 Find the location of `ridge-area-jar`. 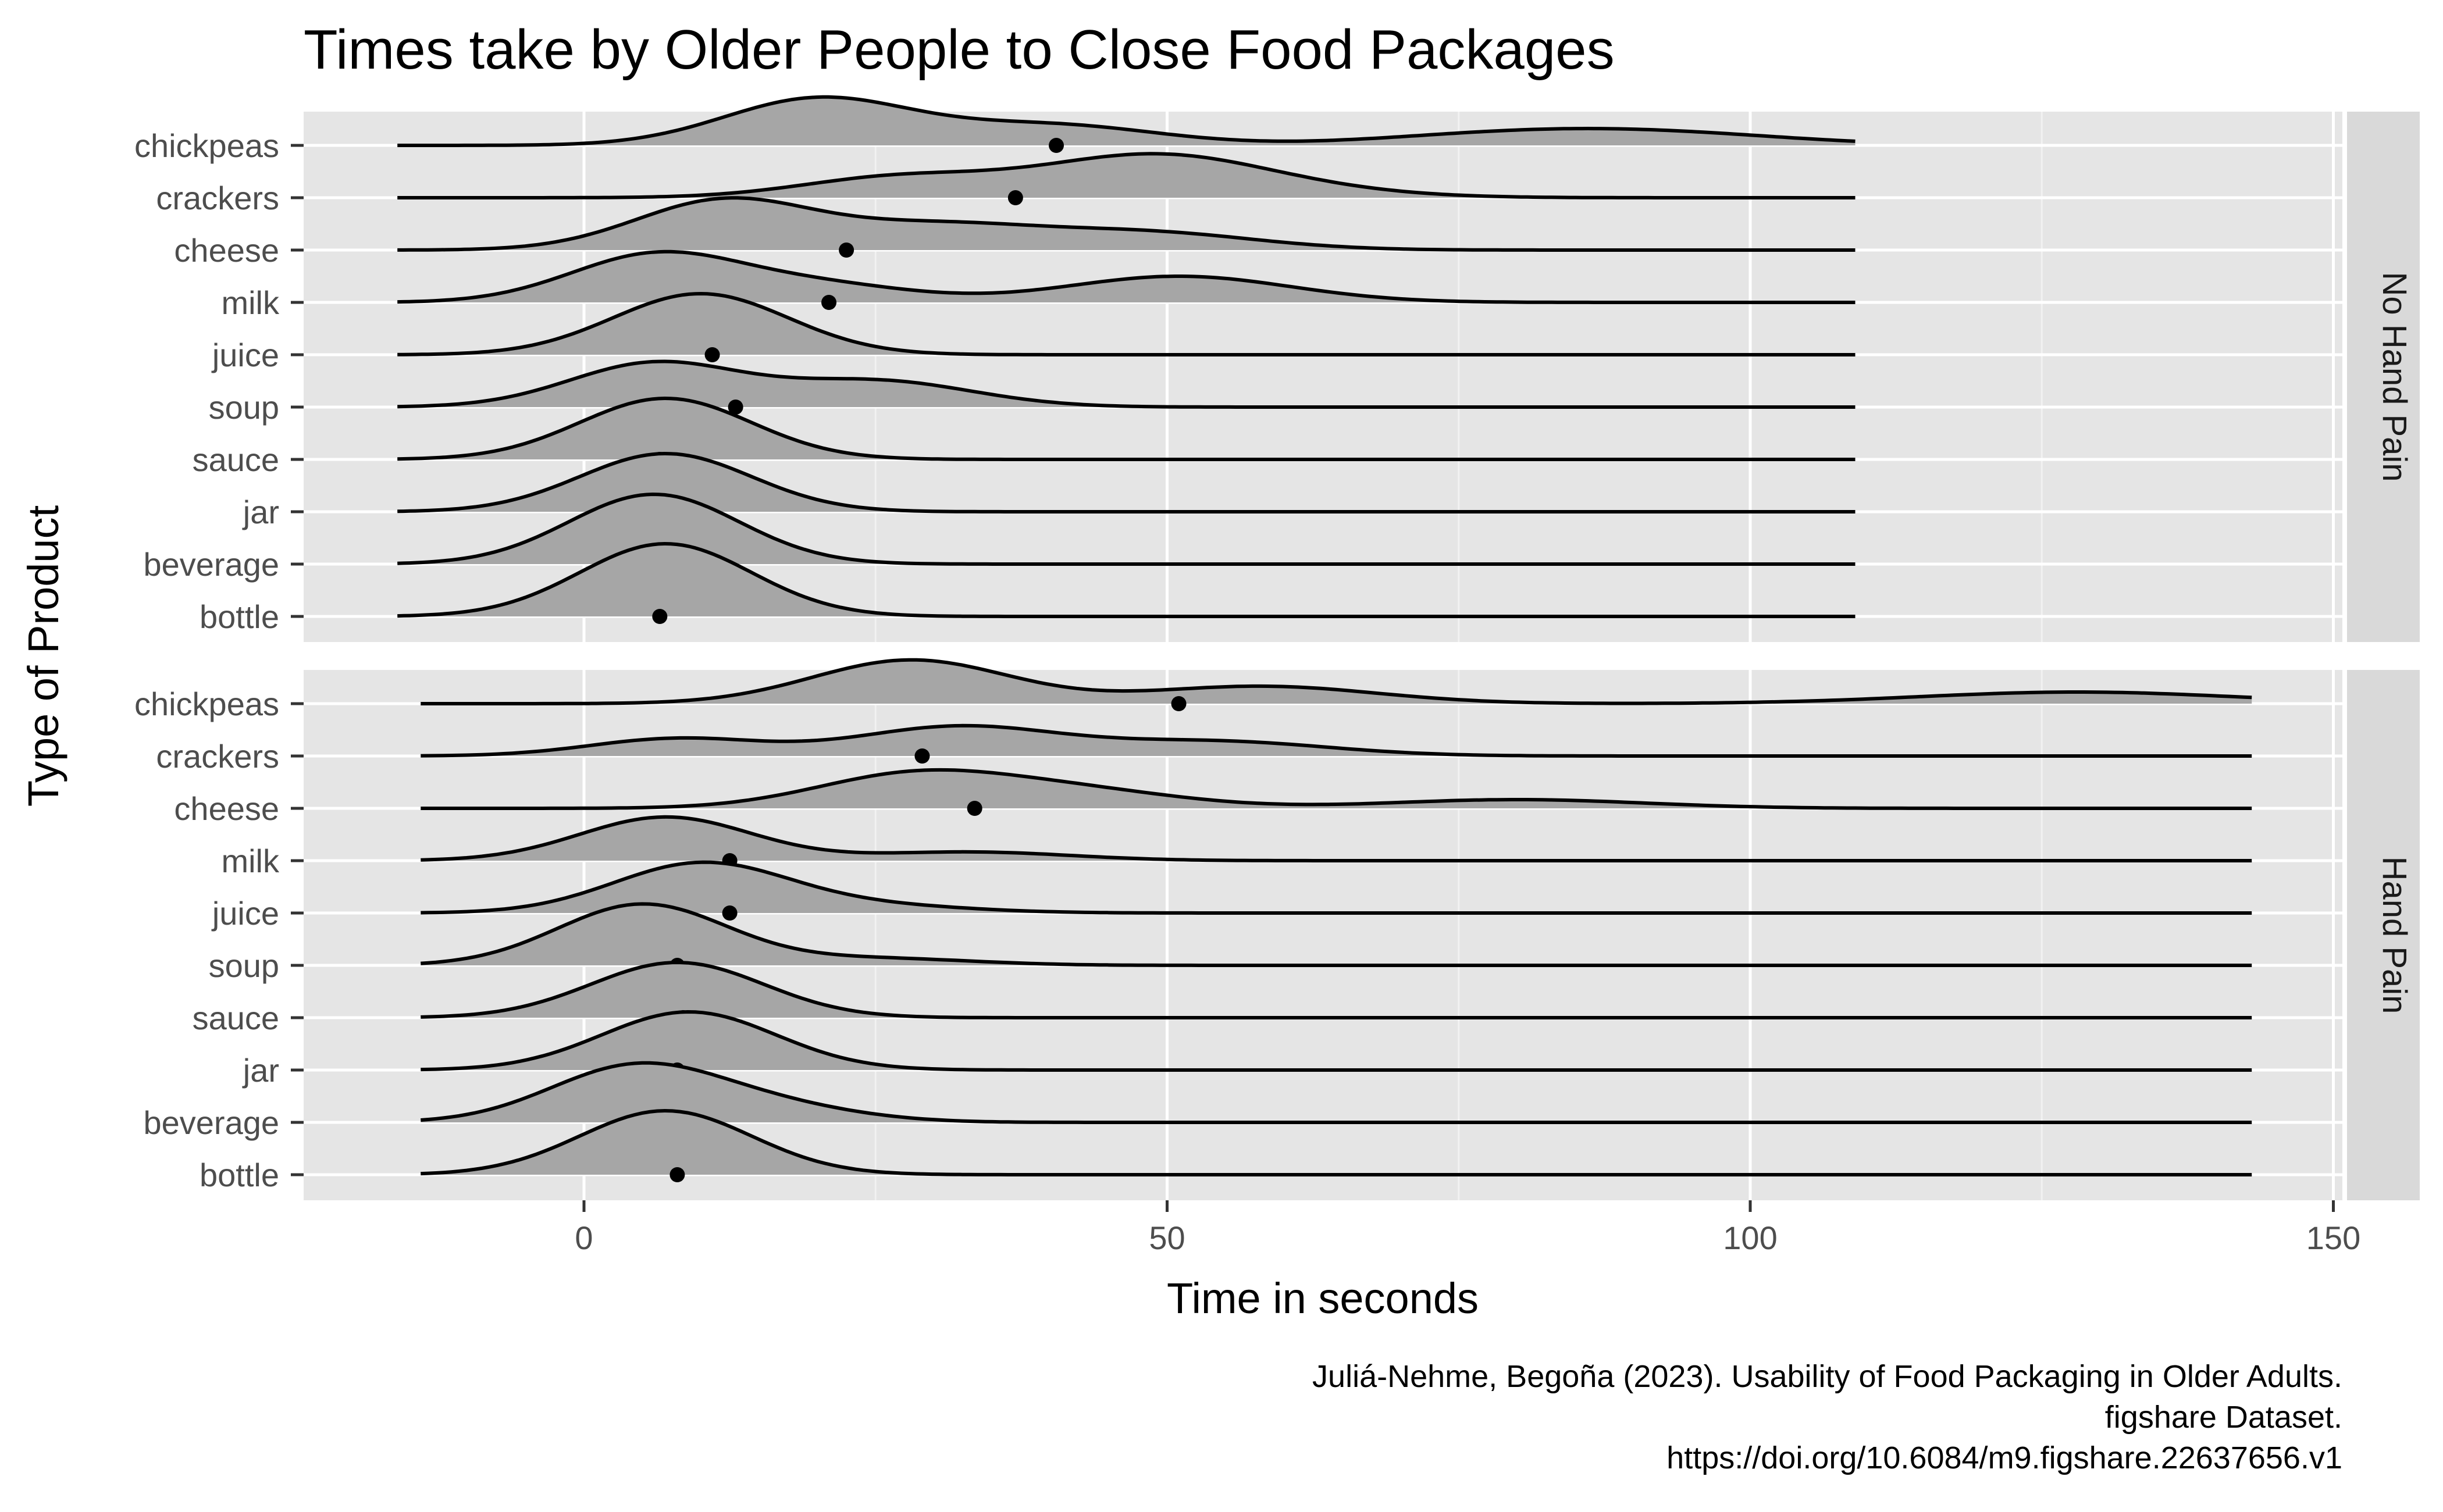

ridge-area-jar is located at coordinates (1126, 483).